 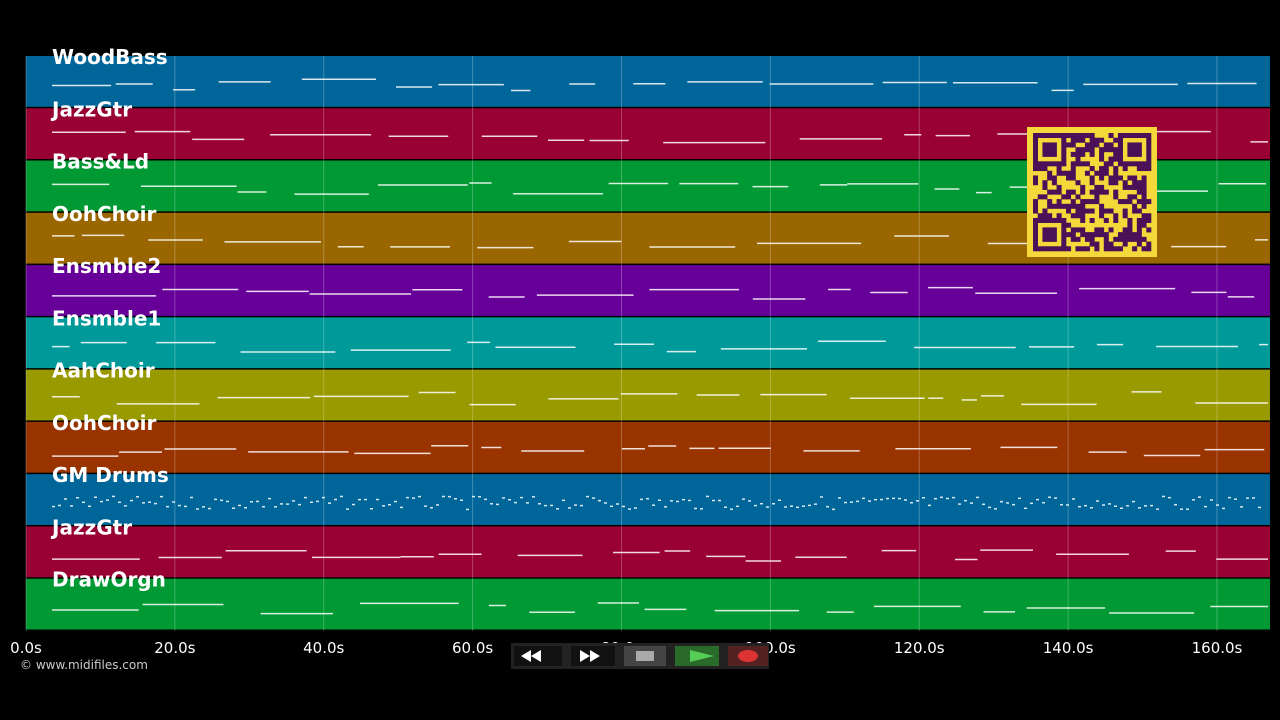 What do you see at coordinates (26, 648) in the screenshot?
I see `time-tick-label: 0.0s` at bounding box center [26, 648].